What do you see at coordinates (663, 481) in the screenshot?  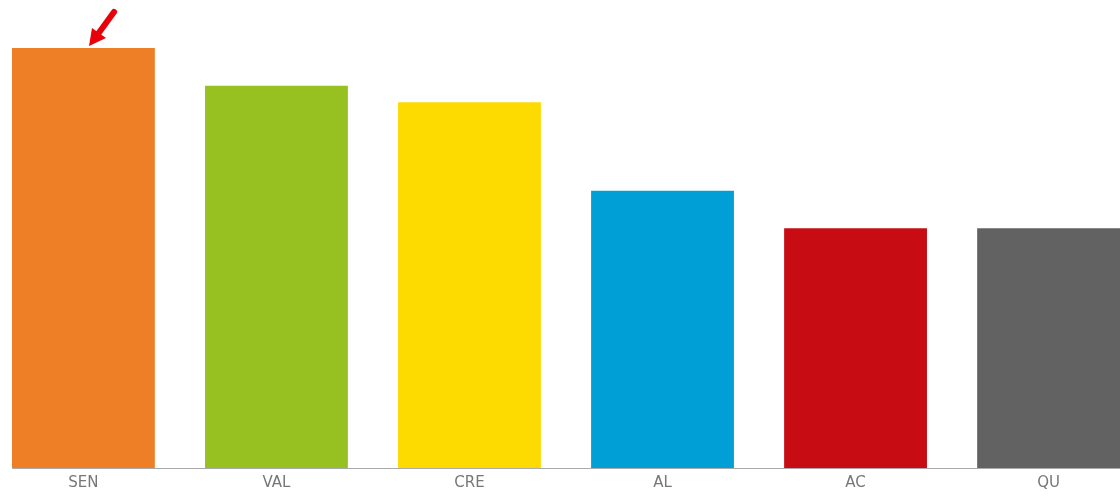 I see `x-tick-label: AL` at bounding box center [663, 481].